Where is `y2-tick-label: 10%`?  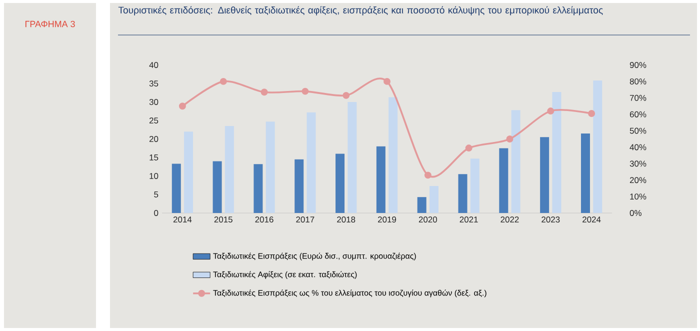 y2-tick-label: 10% is located at coordinates (638, 197).